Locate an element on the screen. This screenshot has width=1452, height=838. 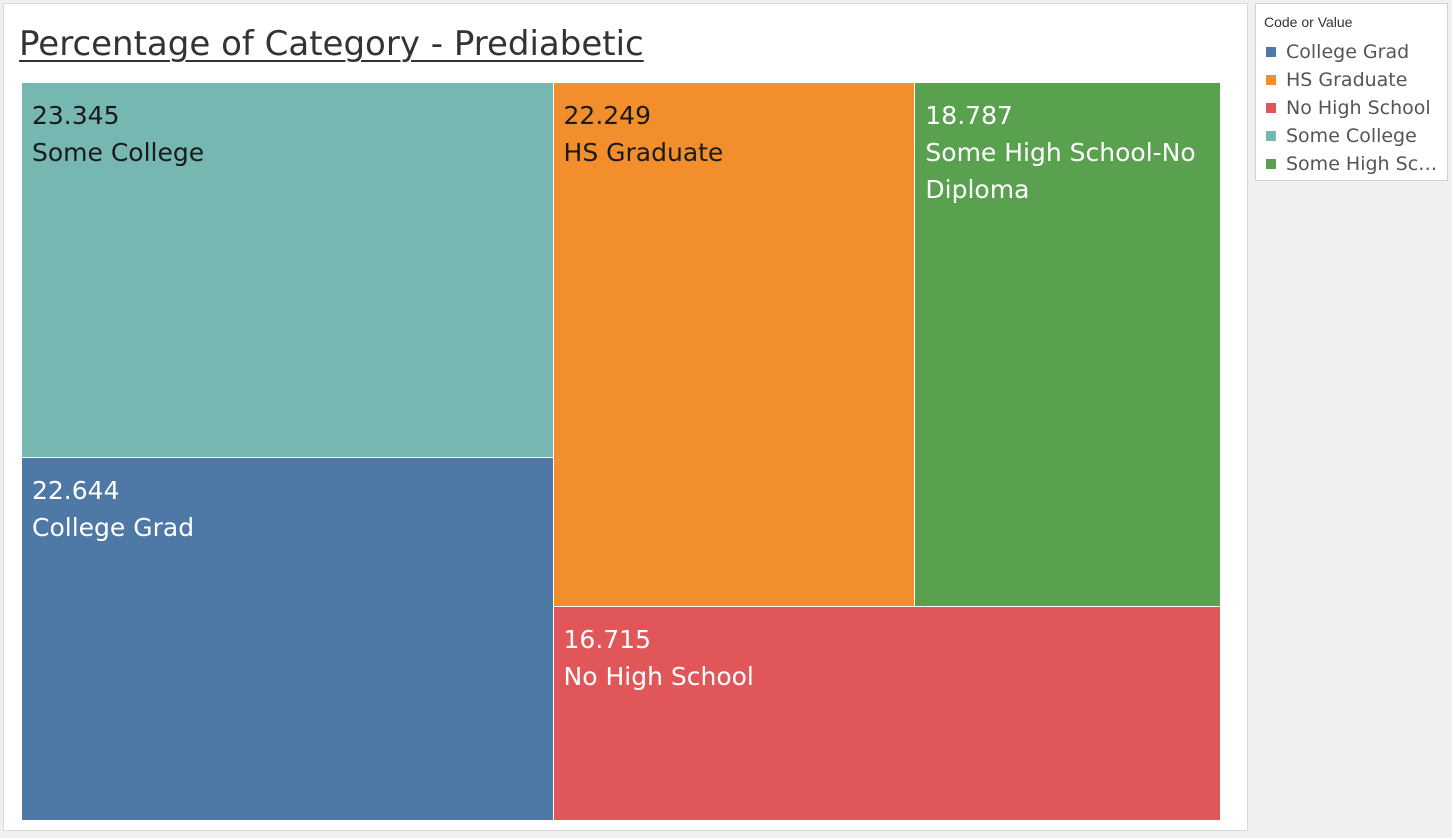
tile-label: No High School is located at coordinates (658, 677).